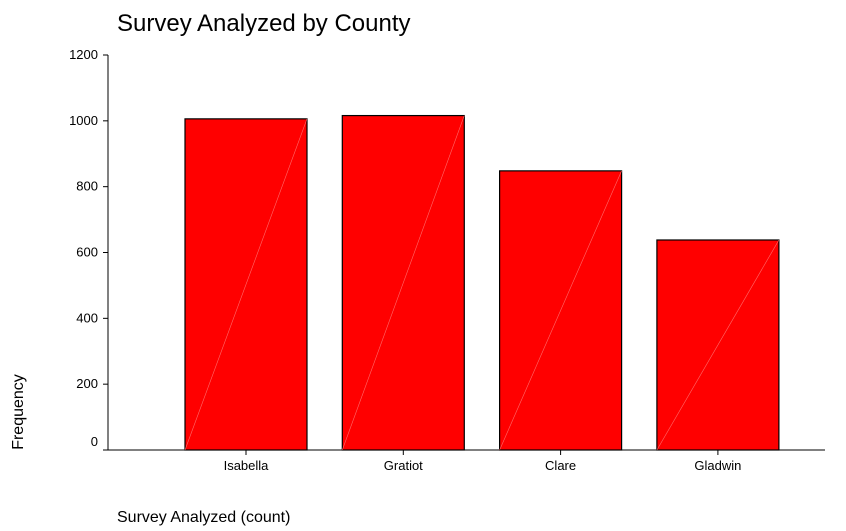 This screenshot has width=846, height=531. I want to click on x-tick-label: Clare, so click(560, 465).